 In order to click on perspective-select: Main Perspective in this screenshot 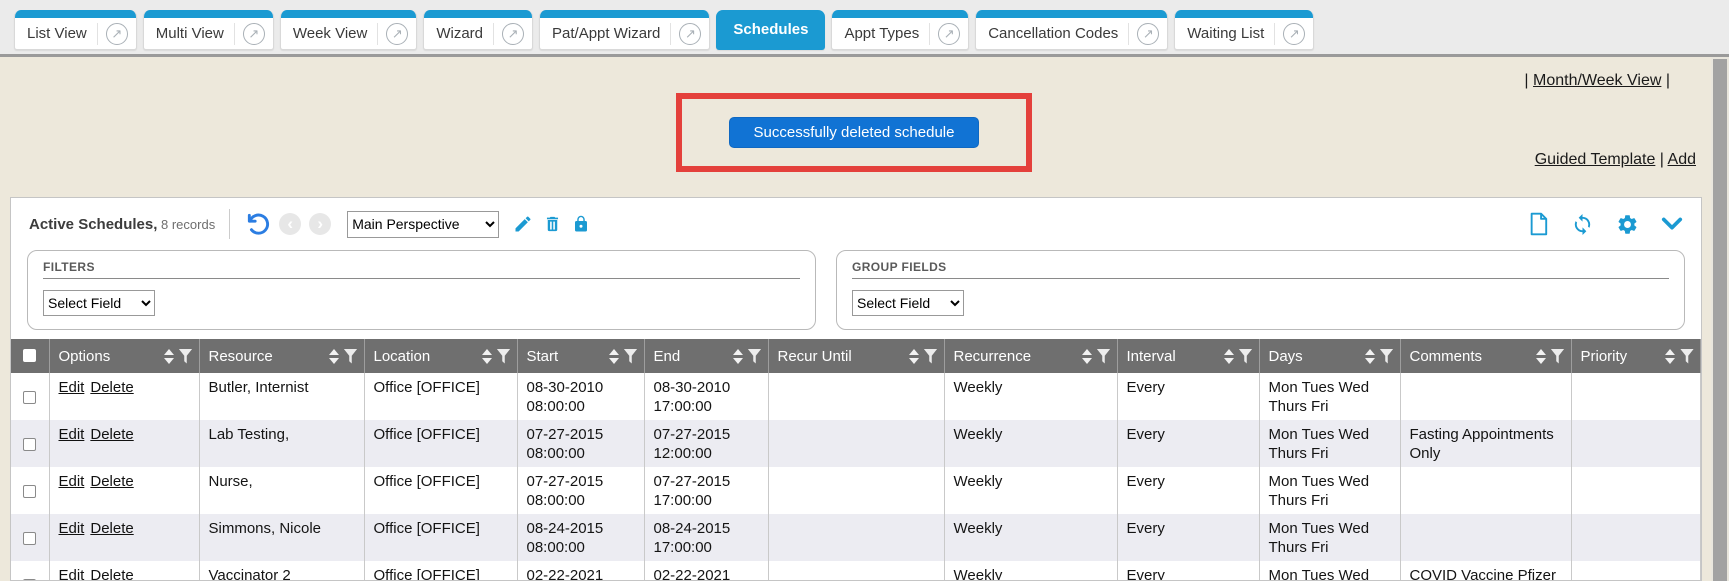, I will do `click(423, 224)`.